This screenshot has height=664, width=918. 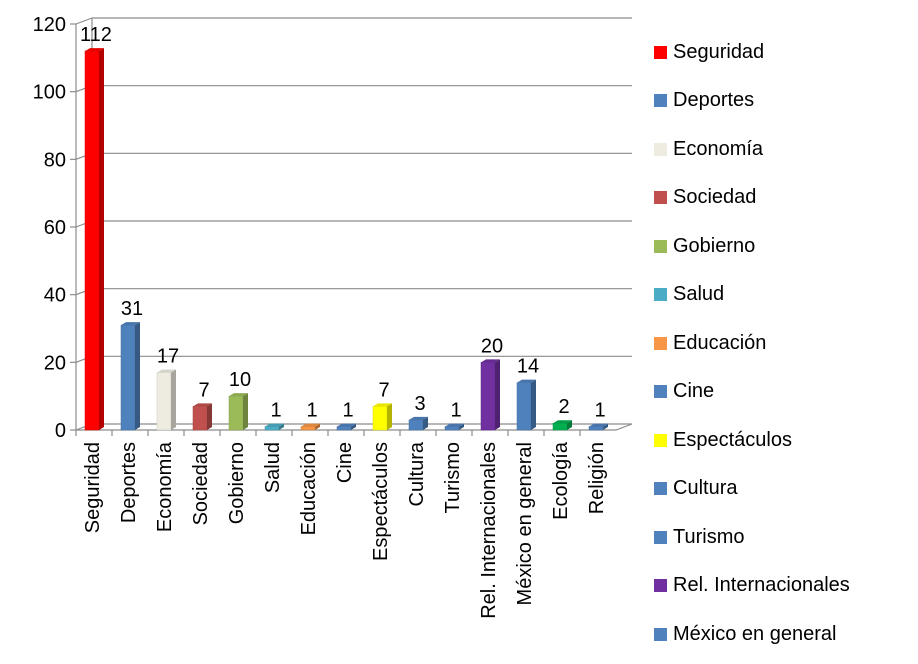 What do you see at coordinates (709, 536) in the screenshot?
I see `legend-label: Turismo` at bounding box center [709, 536].